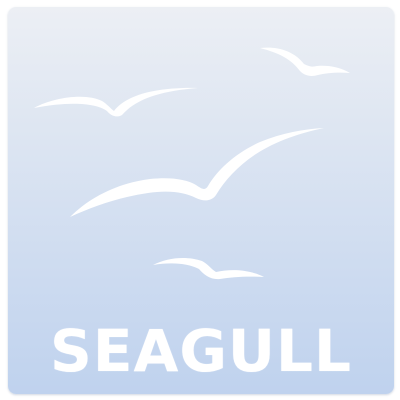 This screenshot has height=400, width=400. I want to click on seagull-small-left-icon, so click(116, 102).